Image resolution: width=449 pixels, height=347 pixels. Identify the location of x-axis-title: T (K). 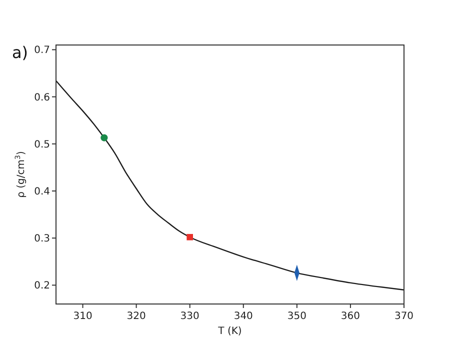
(229, 331).